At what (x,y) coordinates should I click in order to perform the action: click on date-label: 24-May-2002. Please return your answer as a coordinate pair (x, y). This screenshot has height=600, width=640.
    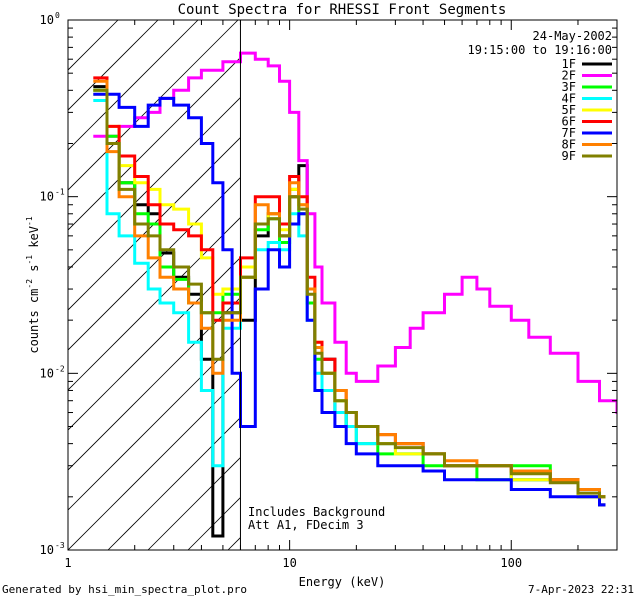
    Looking at the image, I should click on (572, 36).